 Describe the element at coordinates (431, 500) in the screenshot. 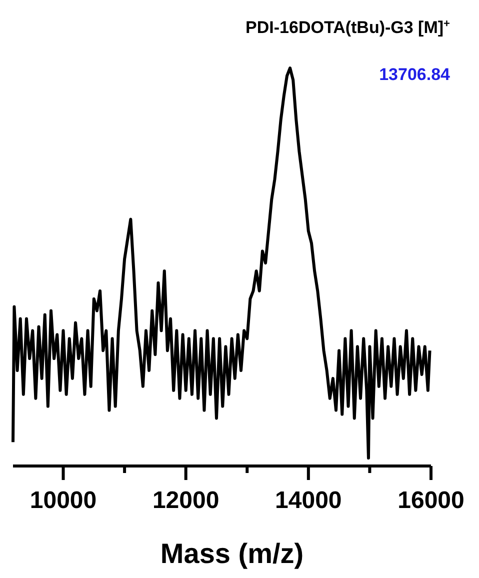

I see `x-tick-label: 16000` at that location.